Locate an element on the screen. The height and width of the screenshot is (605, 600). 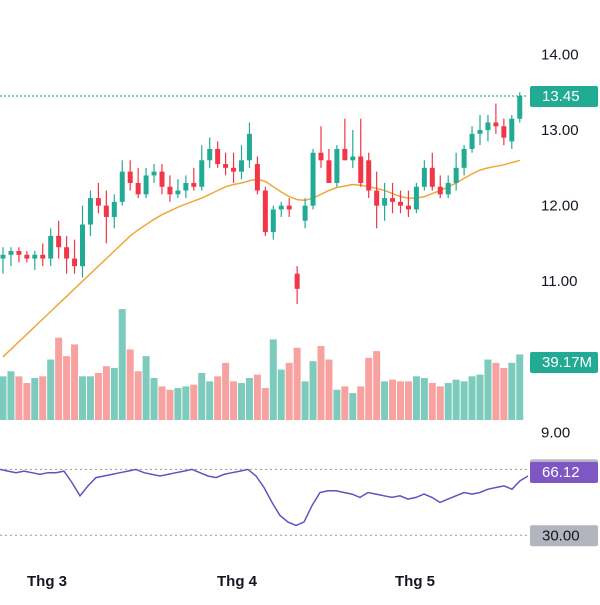
volume-tag: 39.17M is located at coordinates (564, 362).